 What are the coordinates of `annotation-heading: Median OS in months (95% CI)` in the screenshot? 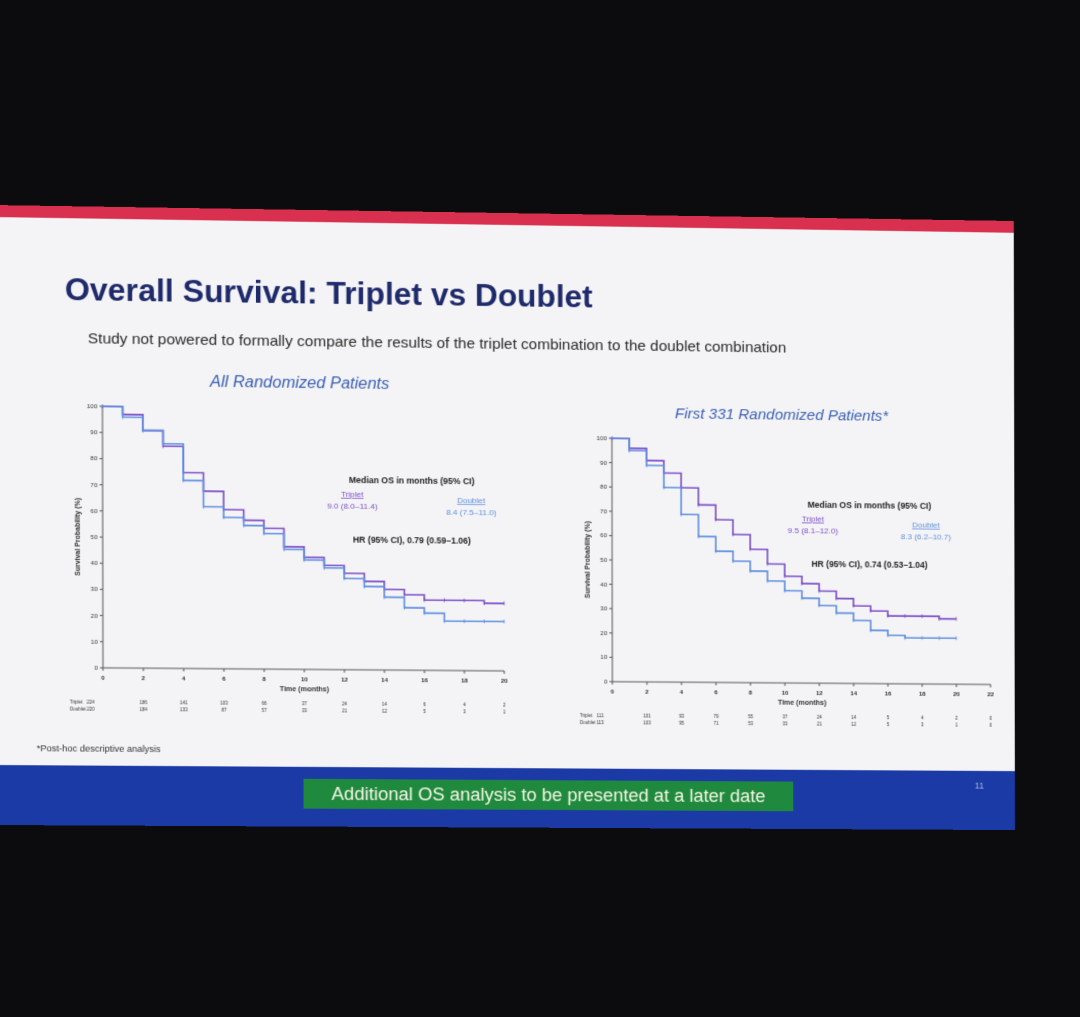 It's located at (412, 480).